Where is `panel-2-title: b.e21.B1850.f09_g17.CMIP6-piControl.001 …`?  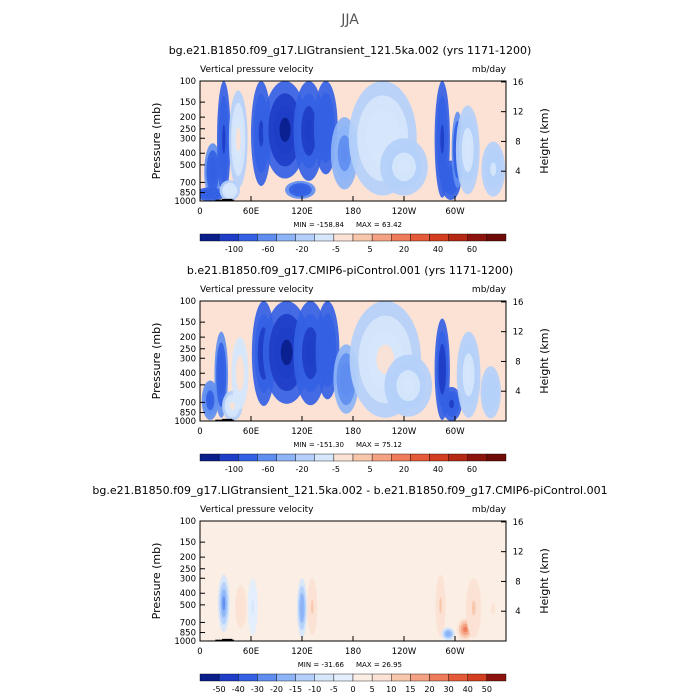 panel-2-title: b.e21.B1850.f09_g17.CMIP6-piControl.001 … is located at coordinates (350, 270).